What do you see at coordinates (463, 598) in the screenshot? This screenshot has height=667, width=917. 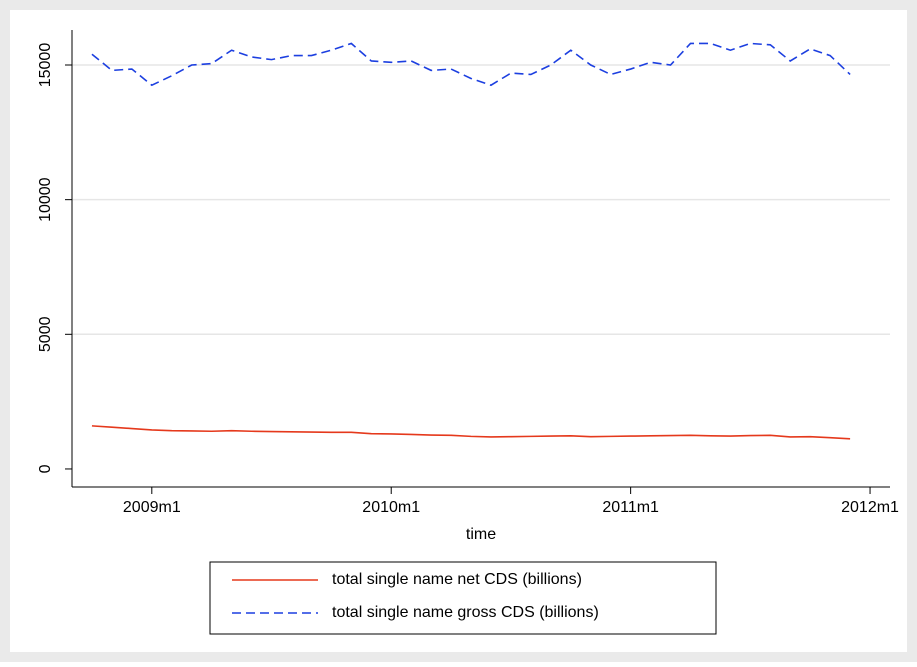 I see `legend-box` at bounding box center [463, 598].